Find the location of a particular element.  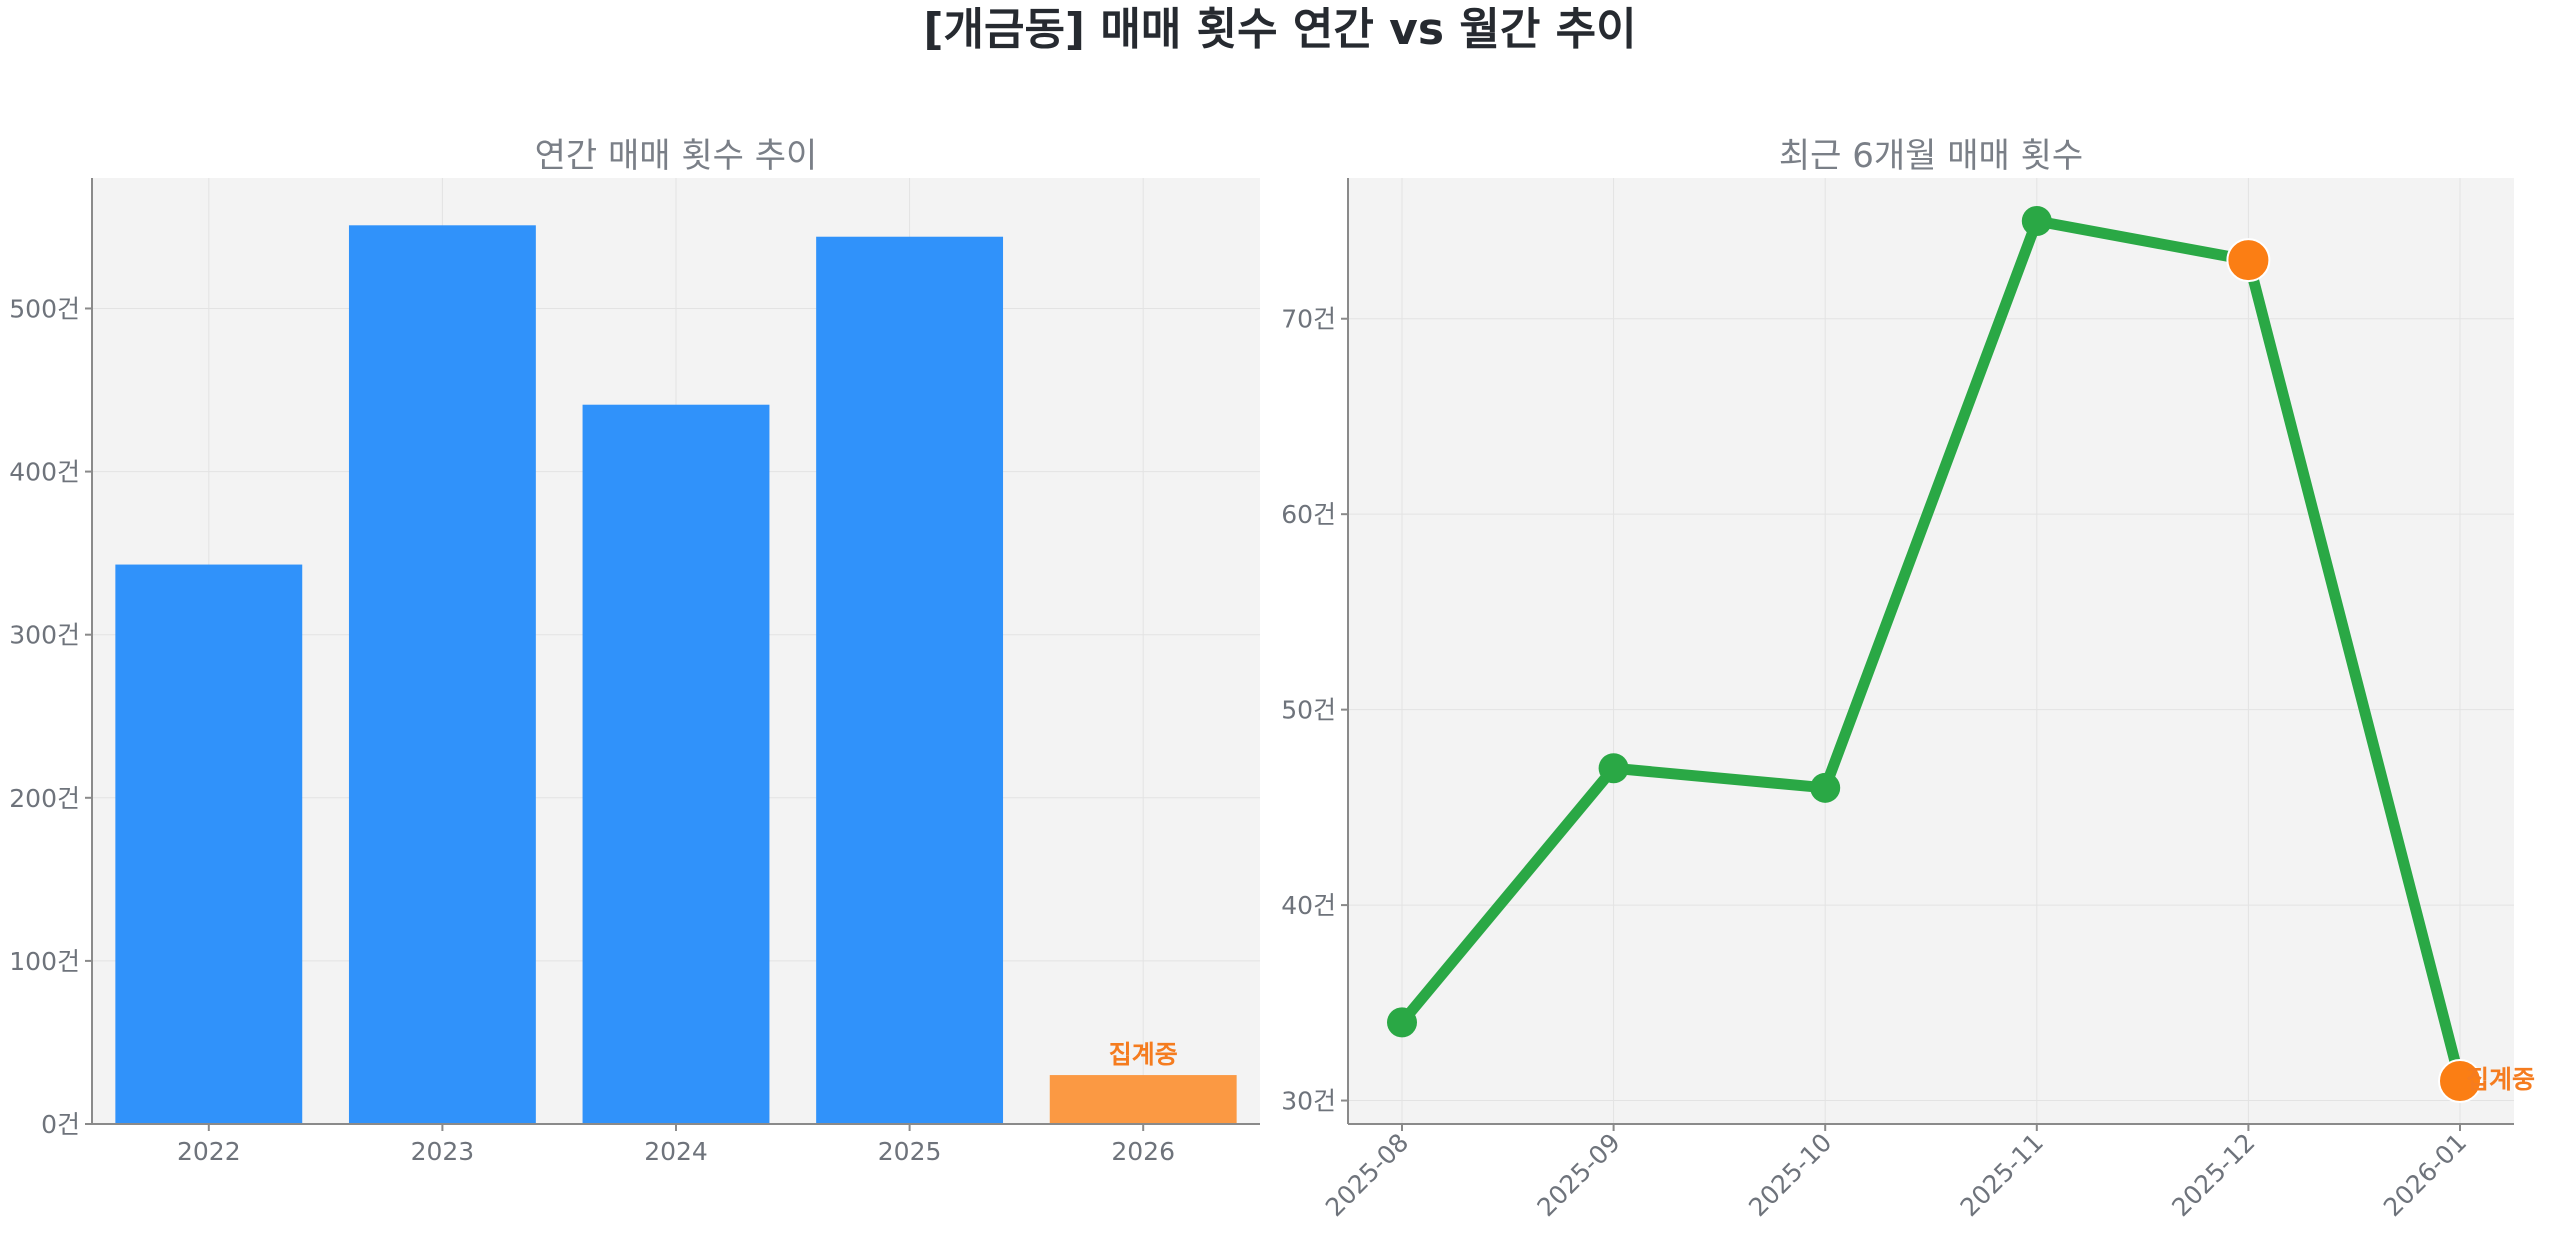

bar-2025 is located at coordinates (910, 680).